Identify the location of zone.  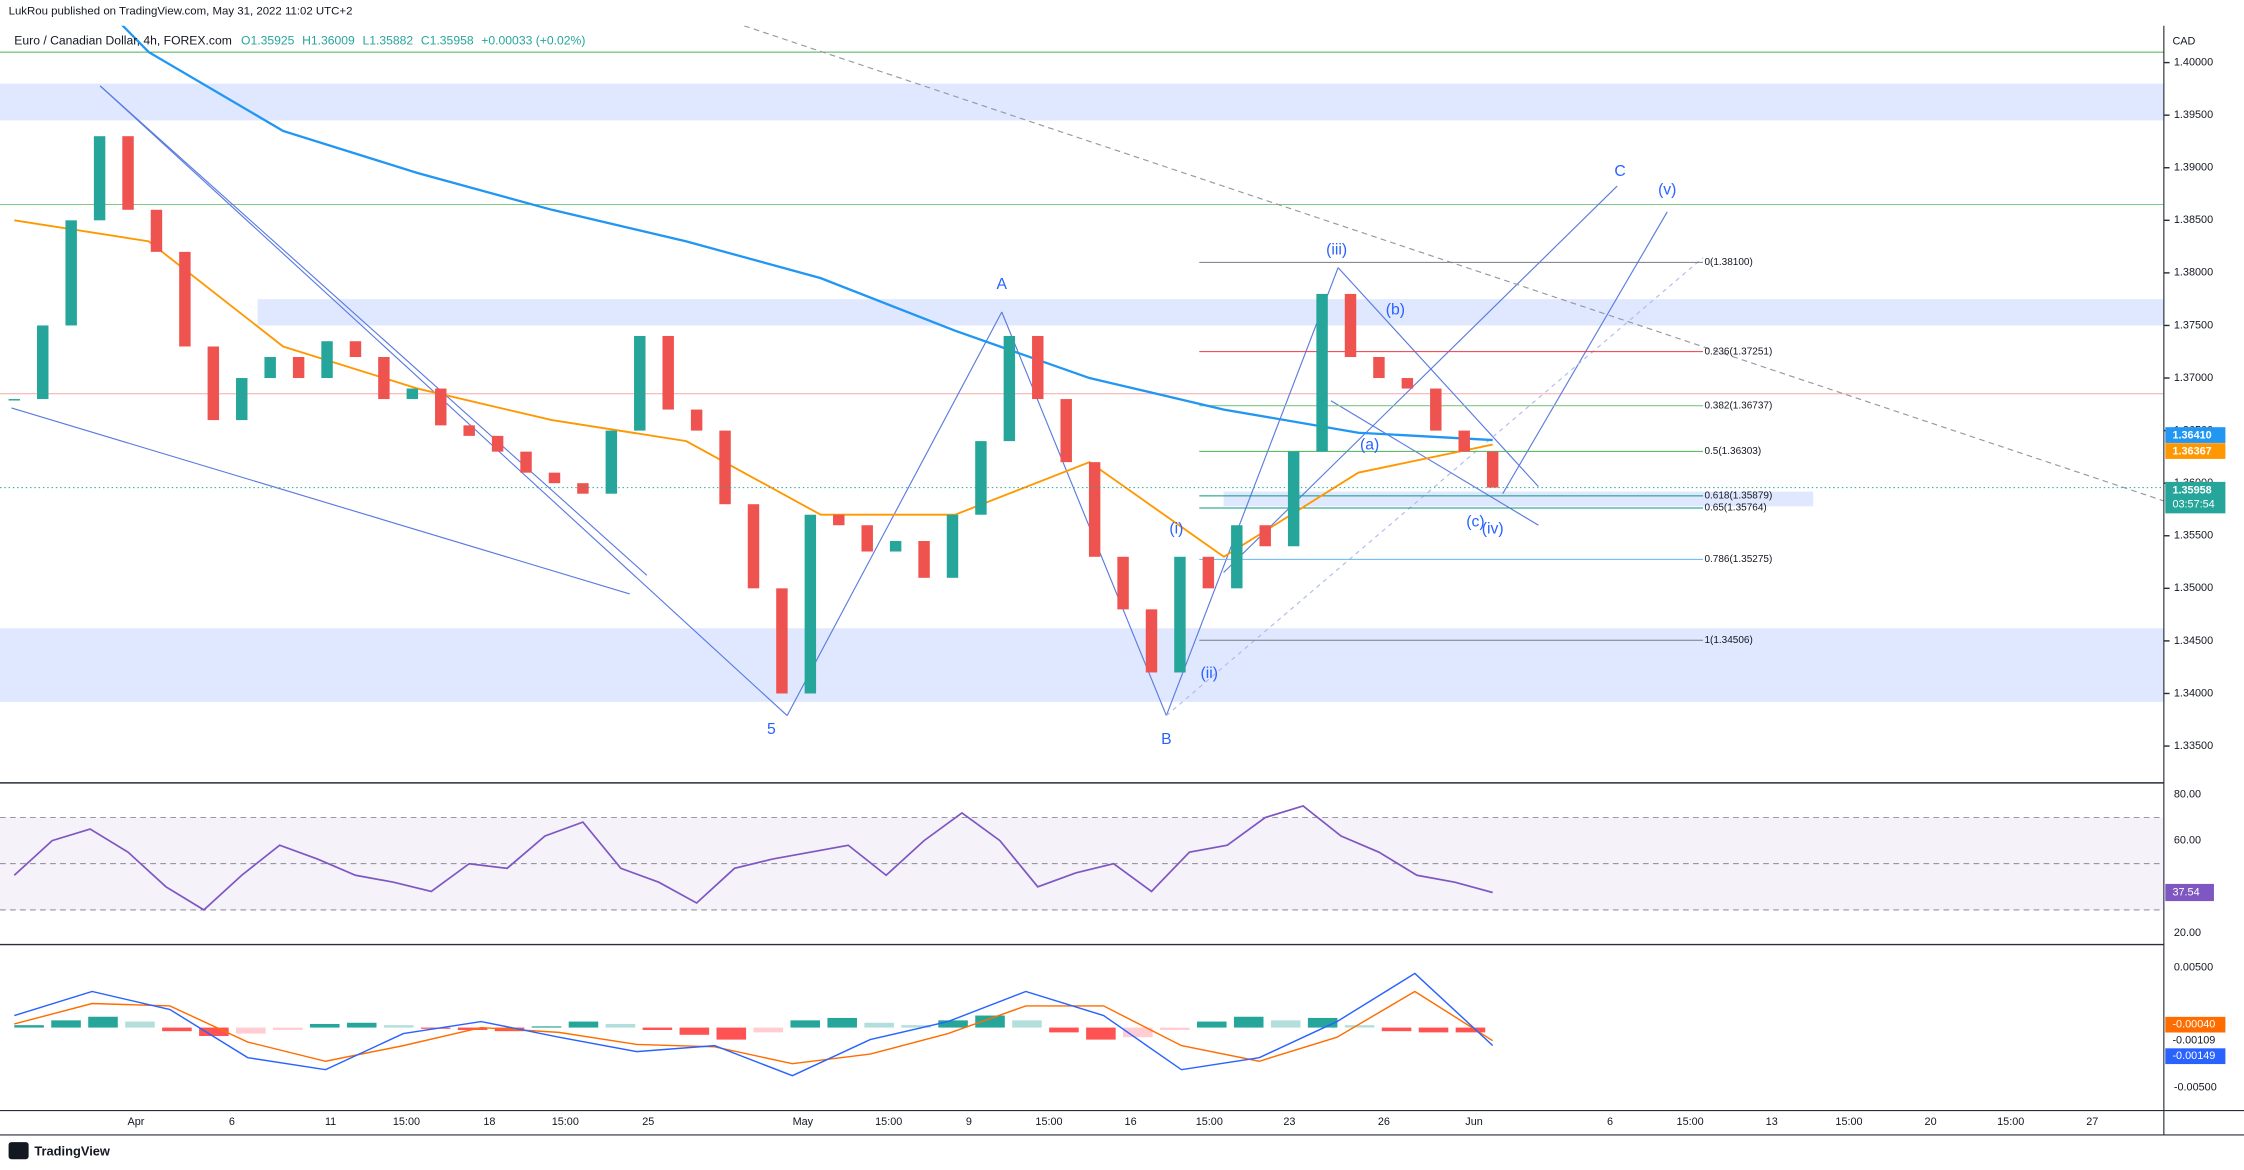
(1082, 665).